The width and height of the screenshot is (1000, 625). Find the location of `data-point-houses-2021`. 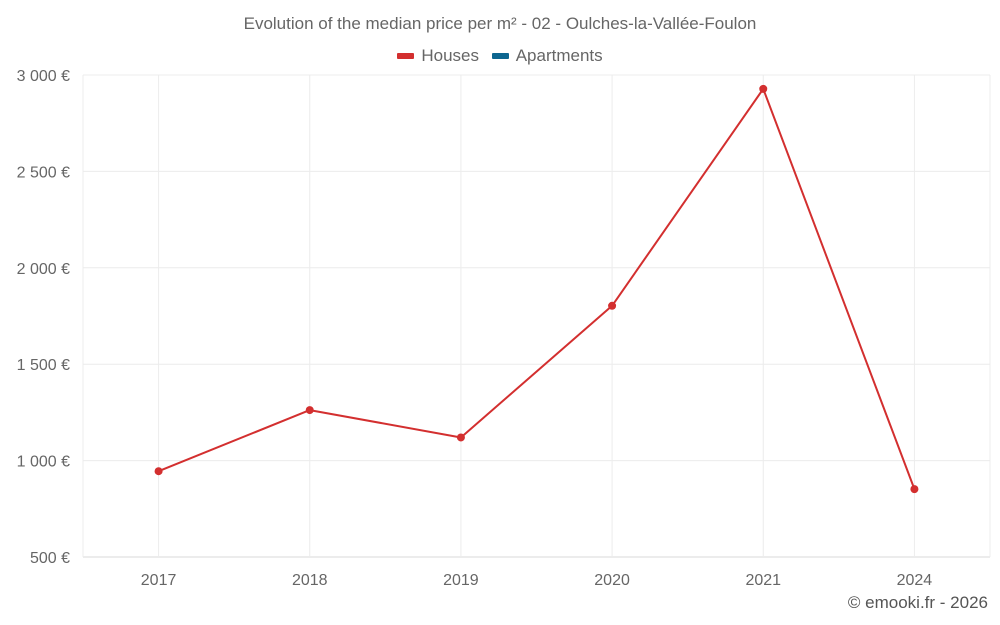

data-point-houses-2021 is located at coordinates (763, 88).